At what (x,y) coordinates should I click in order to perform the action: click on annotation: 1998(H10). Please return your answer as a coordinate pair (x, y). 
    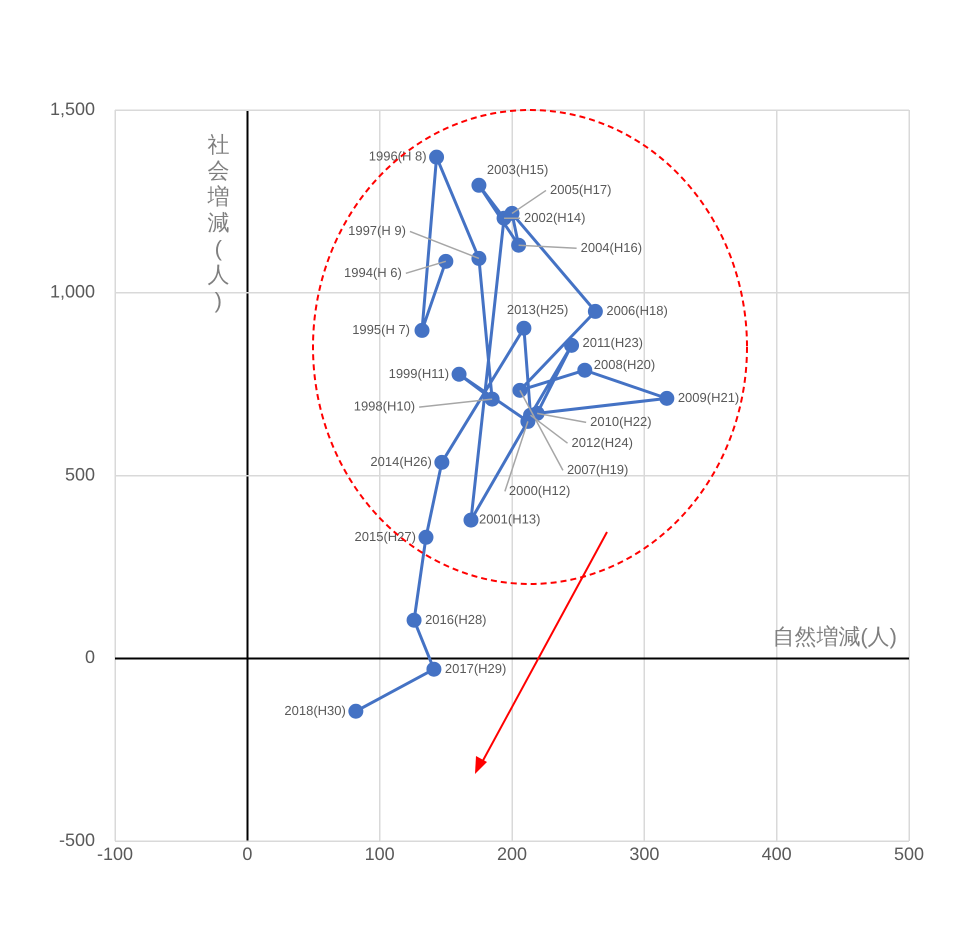
    Looking at the image, I should click on (385, 406).